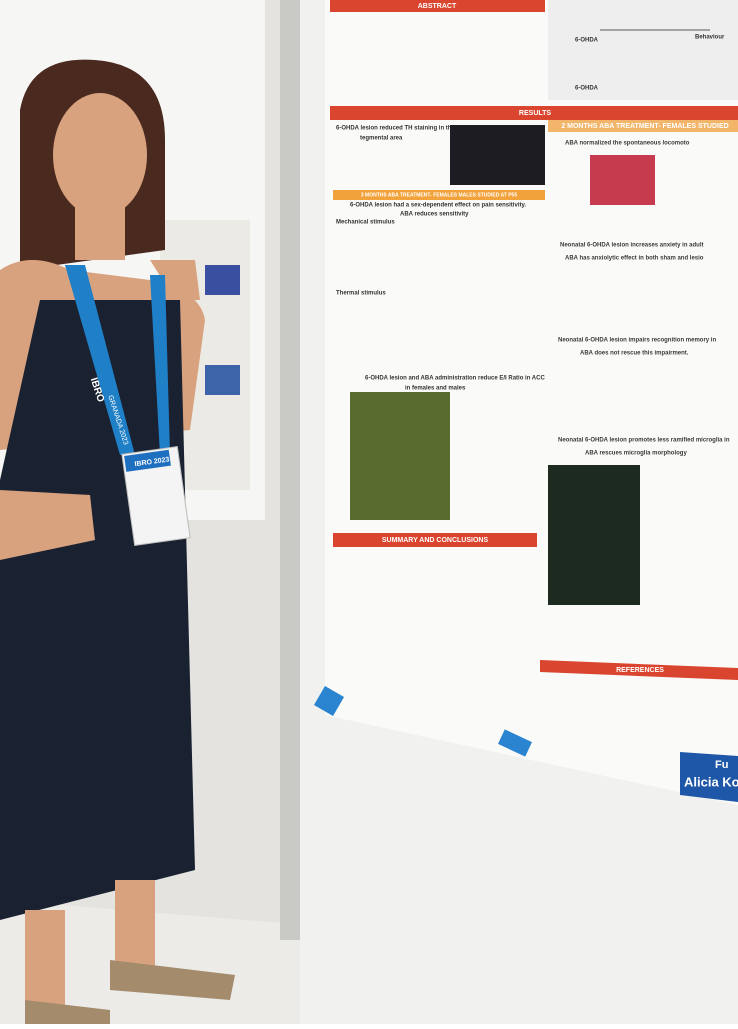  What do you see at coordinates (100, 230) in the screenshot?
I see `neck` at bounding box center [100, 230].